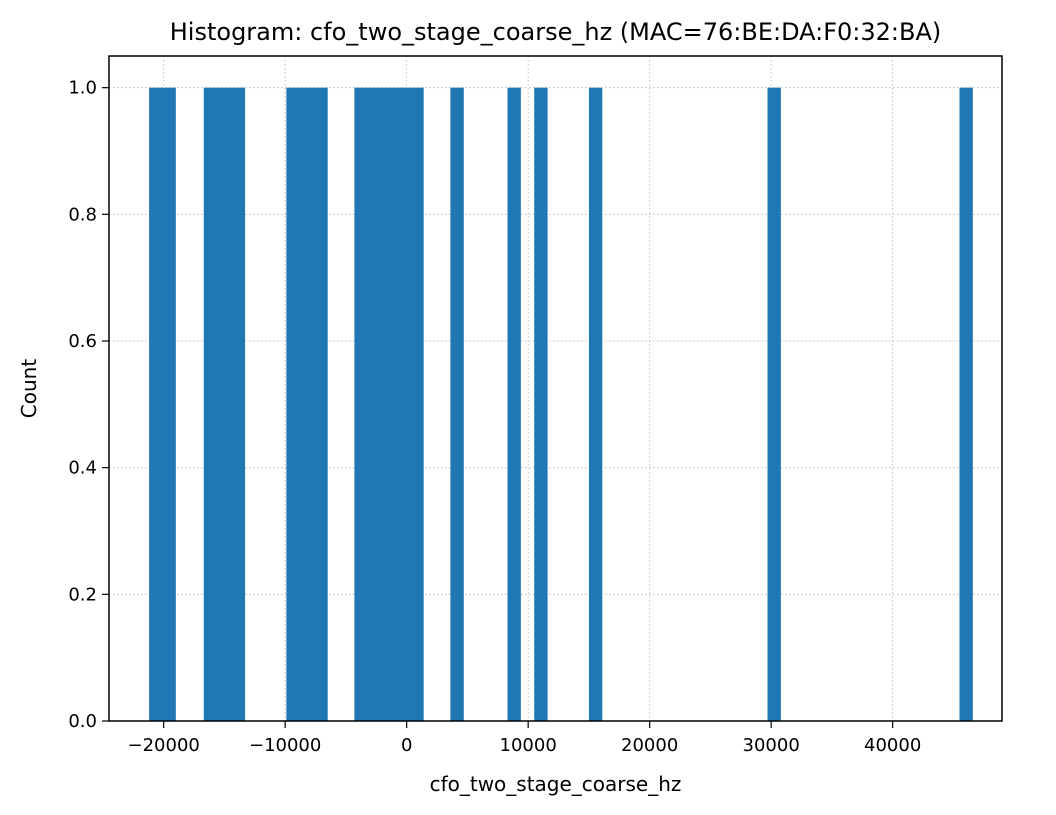 The height and width of the screenshot is (815, 1056). I want to click on x-tick-label: −10000, so click(285, 745).